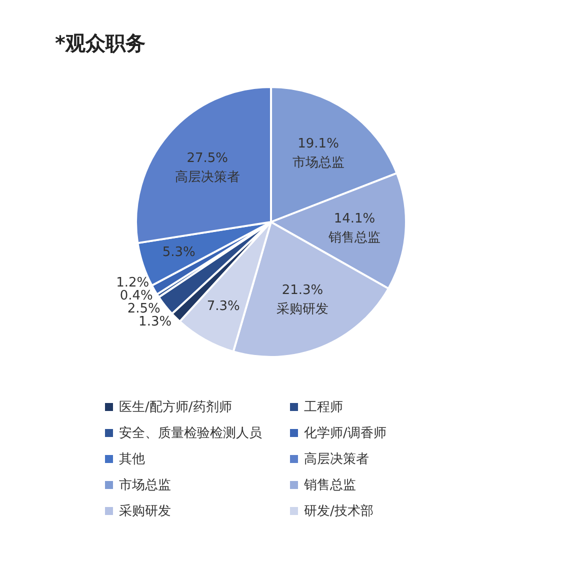  I want to click on slice-label: 市场总监, so click(318, 162).